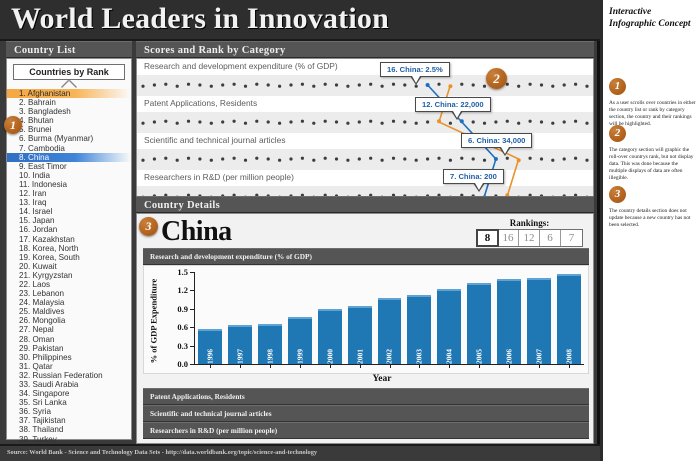 The height and width of the screenshot is (461, 700). What do you see at coordinates (42, 321) in the screenshot?
I see `country-list-item: 26. Mongolia` at bounding box center [42, 321].